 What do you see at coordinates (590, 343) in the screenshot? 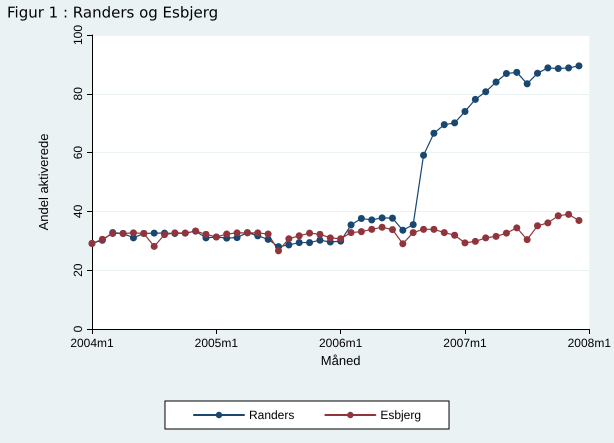
I see `x-tick-label: 2008m1` at bounding box center [590, 343].